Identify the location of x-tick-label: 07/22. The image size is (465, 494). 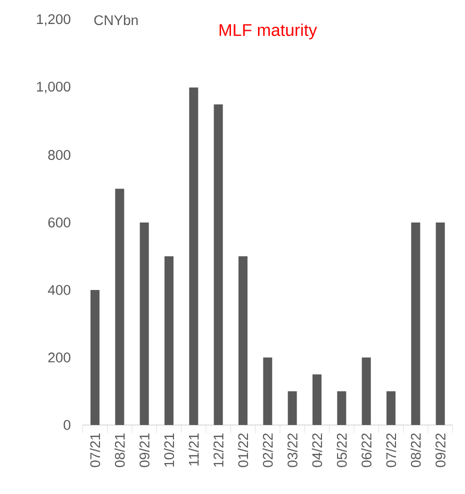
(391, 450).